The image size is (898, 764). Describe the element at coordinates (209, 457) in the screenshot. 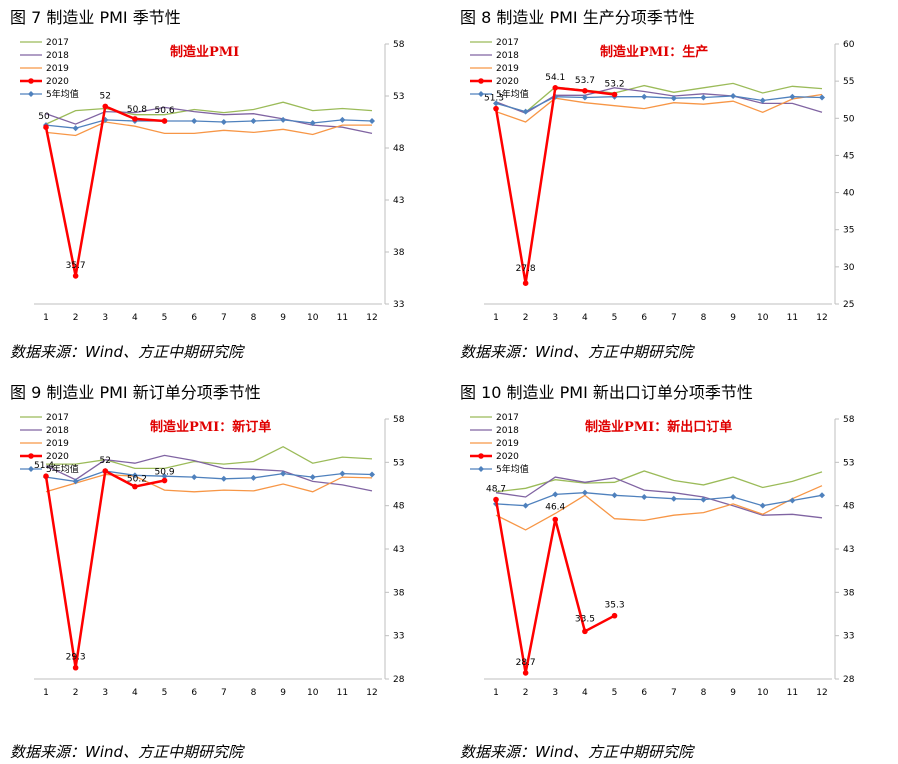

I see `series-line-2017` at that location.